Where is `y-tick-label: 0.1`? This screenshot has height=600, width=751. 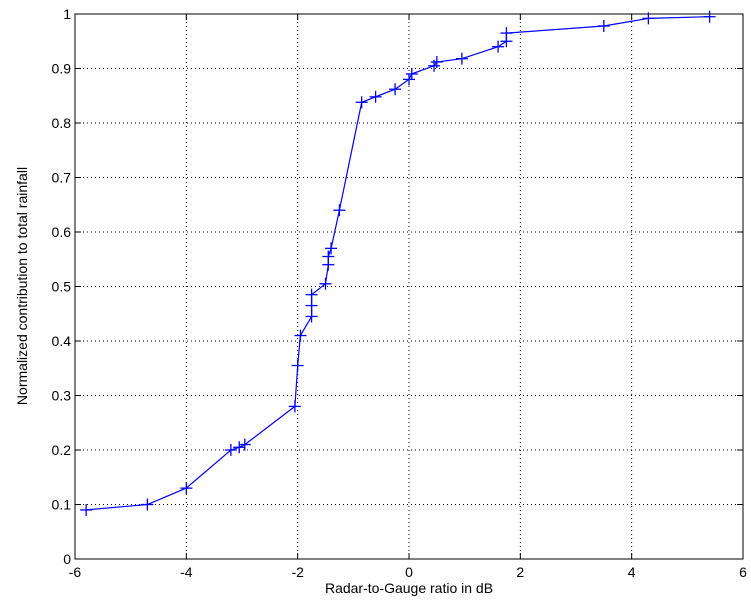 y-tick-label: 0.1 is located at coordinates (62, 505).